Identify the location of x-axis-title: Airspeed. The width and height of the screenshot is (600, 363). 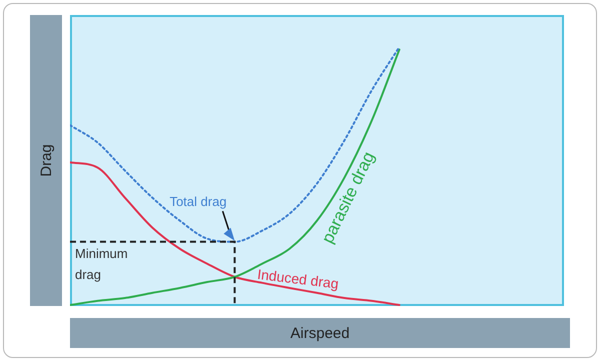
(320, 333).